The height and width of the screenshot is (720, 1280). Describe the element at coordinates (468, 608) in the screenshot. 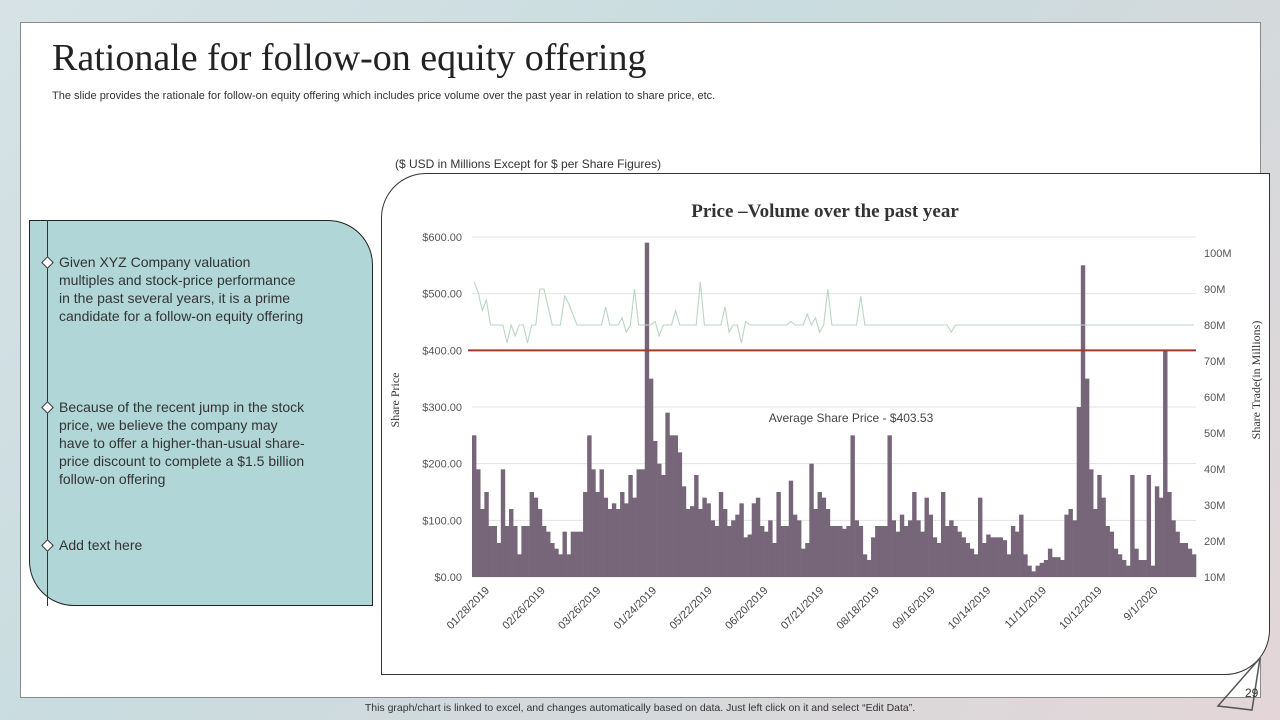

I see `x-tick-label: 01/28/2019` at that location.